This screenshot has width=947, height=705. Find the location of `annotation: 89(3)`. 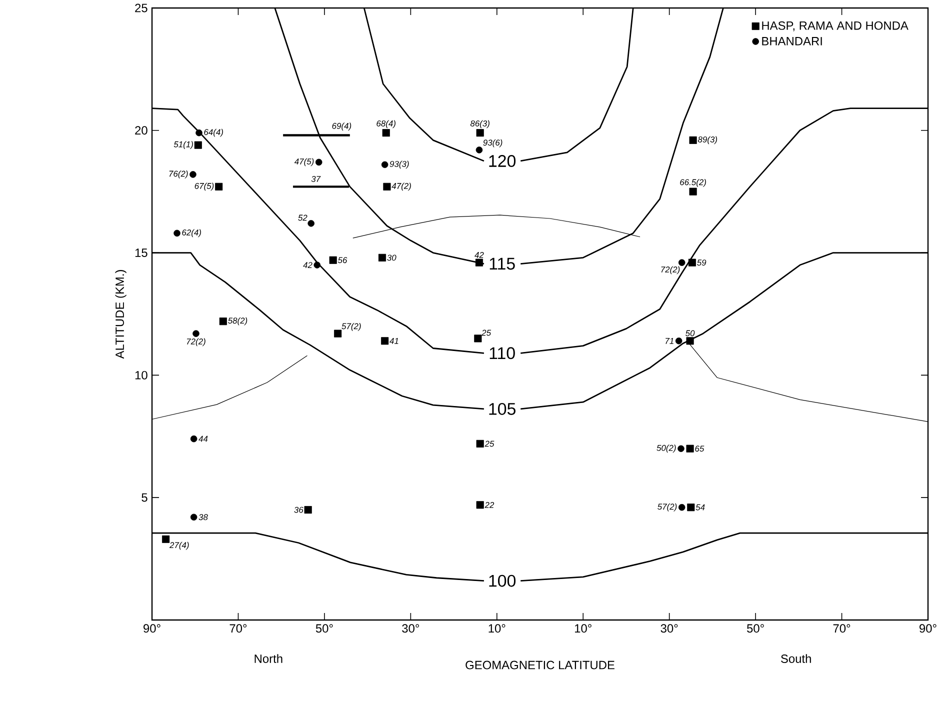

annotation: 89(3) is located at coordinates (708, 140).